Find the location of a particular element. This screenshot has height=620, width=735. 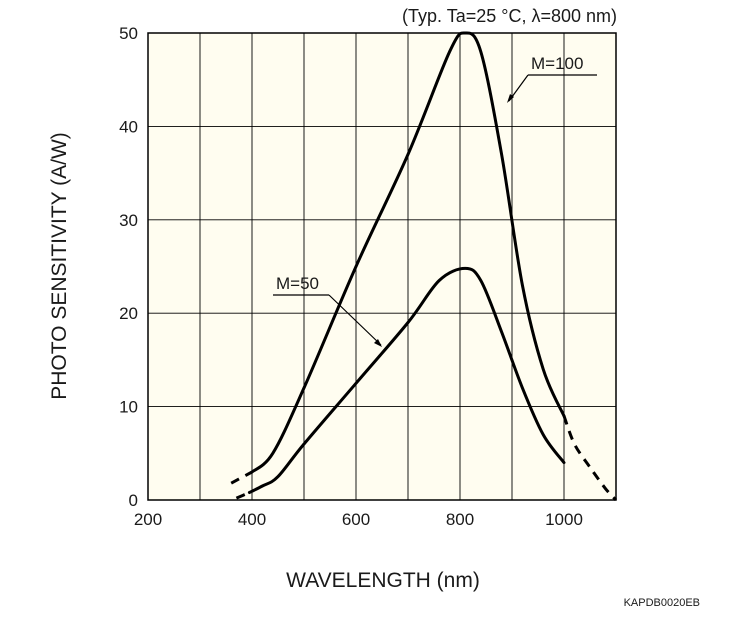

x-tick-label: 800 is located at coordinates (460, 519).